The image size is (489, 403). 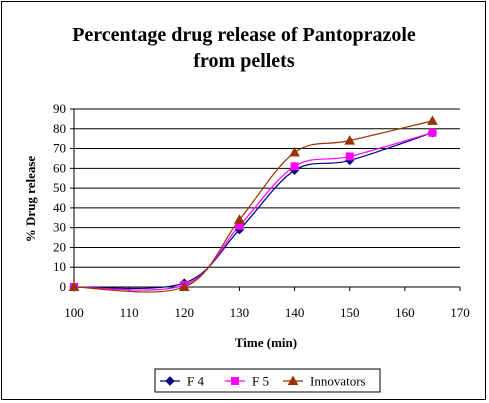 I want to click on y-tick-label: 0, so click(x=63, y=286).